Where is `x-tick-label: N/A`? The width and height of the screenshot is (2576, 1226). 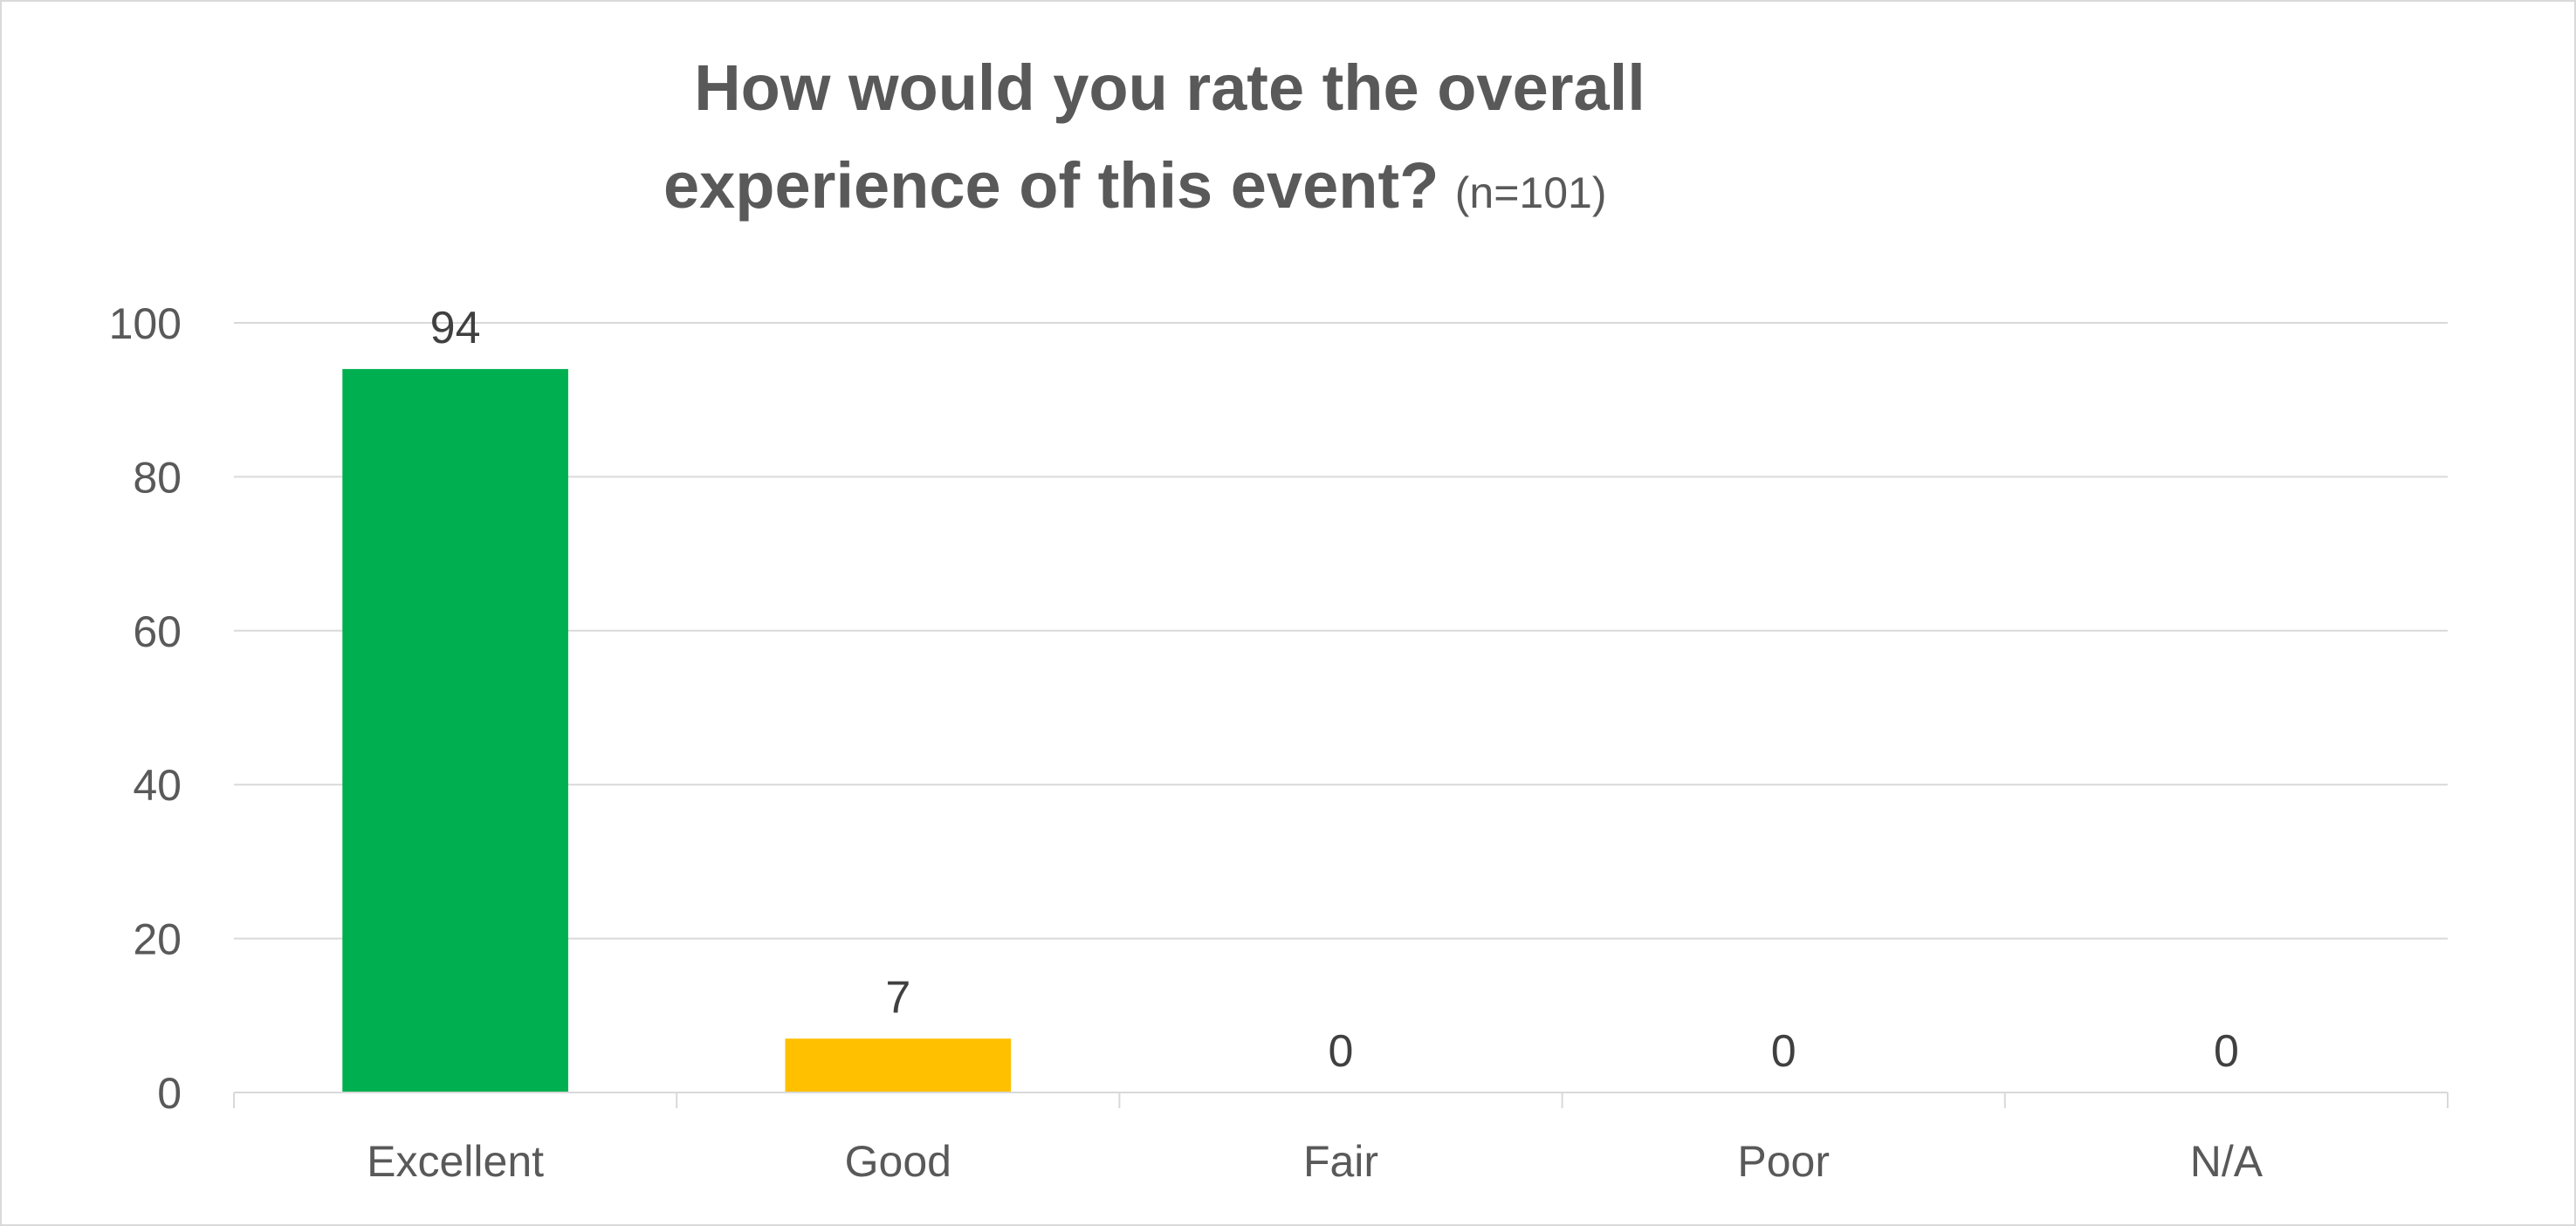
x-tick-label: N/A is located at coordinates (2226, 1161).